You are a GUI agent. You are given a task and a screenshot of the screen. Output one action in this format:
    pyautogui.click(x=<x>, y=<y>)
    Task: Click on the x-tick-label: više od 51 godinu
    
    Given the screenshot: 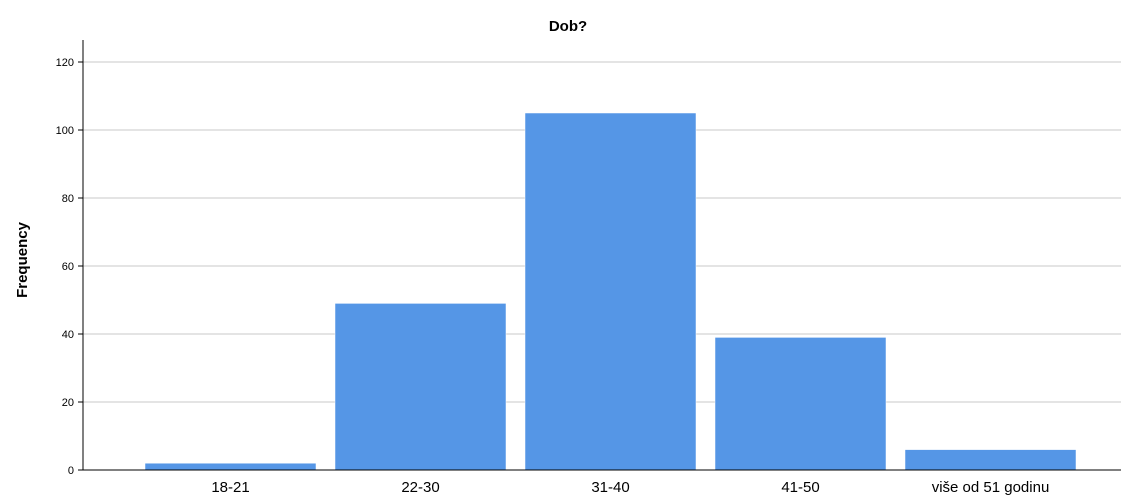 What is the action you would take?
    pyautogui.click(x=991, y=487)
    